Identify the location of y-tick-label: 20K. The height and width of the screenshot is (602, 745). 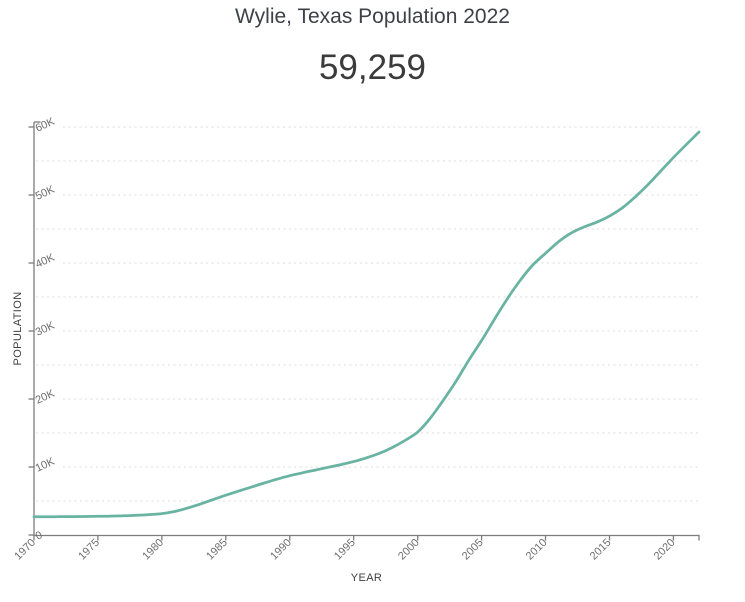
(45, 396).